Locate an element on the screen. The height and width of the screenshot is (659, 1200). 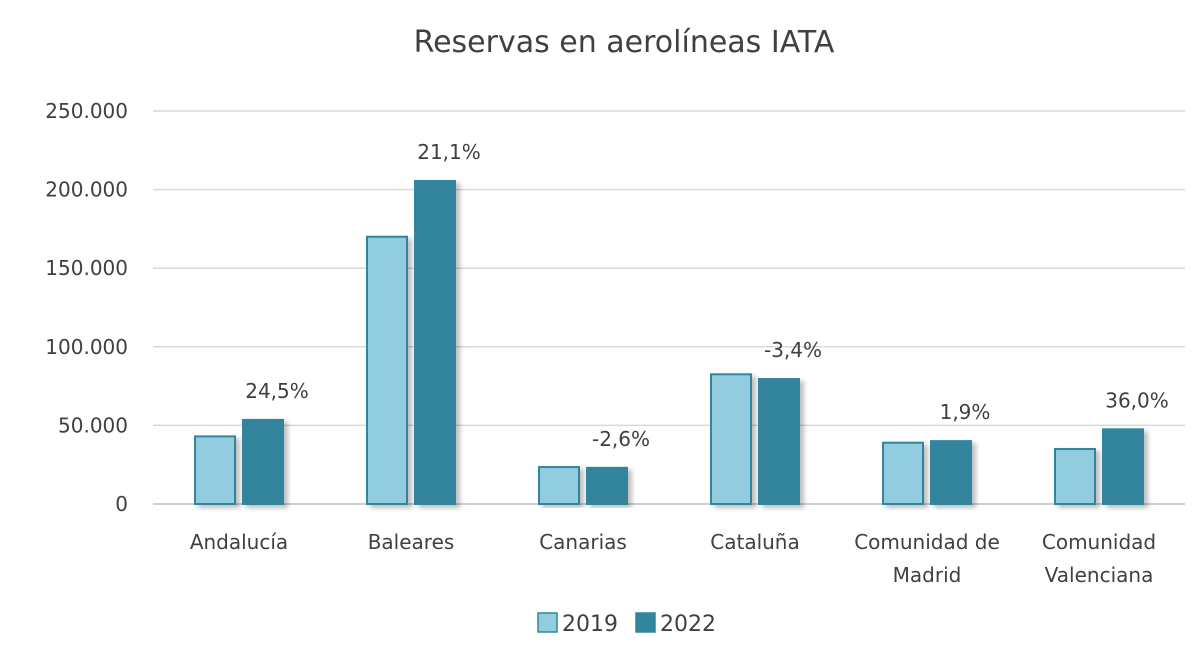
category-label: Comunidad Valenciana is located at coordinates (1099, 558).